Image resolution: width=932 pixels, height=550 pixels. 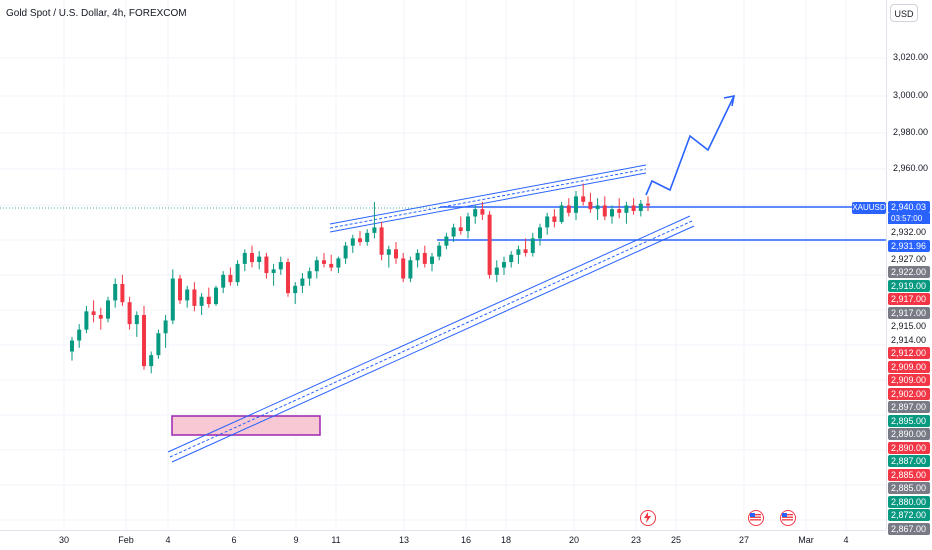 What do you see at coordinates (904, 13) in the screenshot?
I see `currency-button: USD` at bounding box center [904, 13].